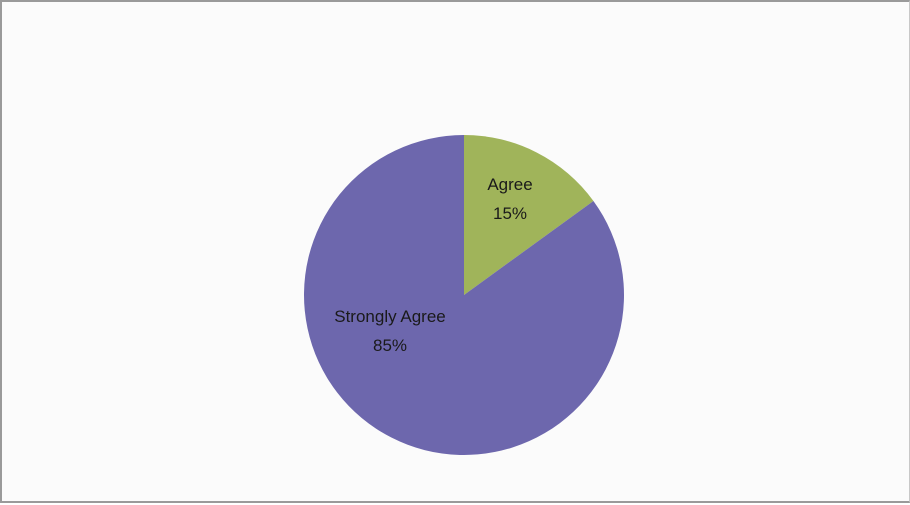 The height and width of the screenshot is (505, 910). What do you see at coordinates (390, 316) in the screenshot?
I see `slice-label-strongly-agree-category: Strongly Agree` at bounding box center [390, 316].